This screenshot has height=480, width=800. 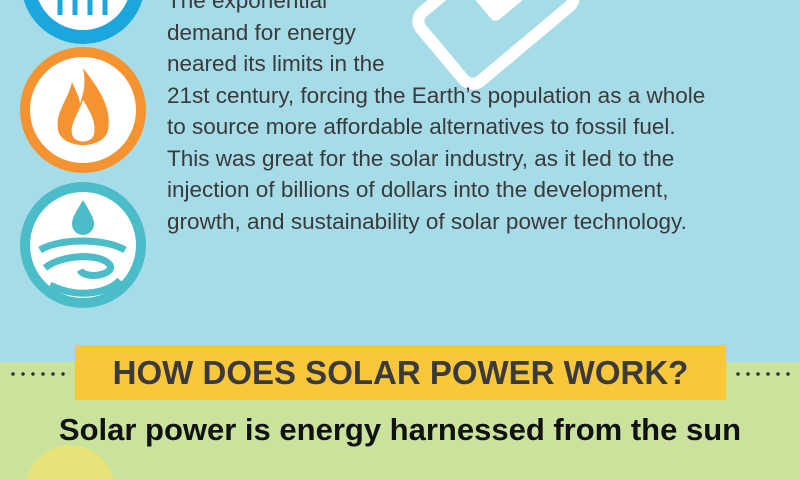 What do you see at coordinates (400, 372) in the screenshot?
I see `section-heading: HOW DOES SOLAR POWER WORK?` at bounding box center [400, 372].